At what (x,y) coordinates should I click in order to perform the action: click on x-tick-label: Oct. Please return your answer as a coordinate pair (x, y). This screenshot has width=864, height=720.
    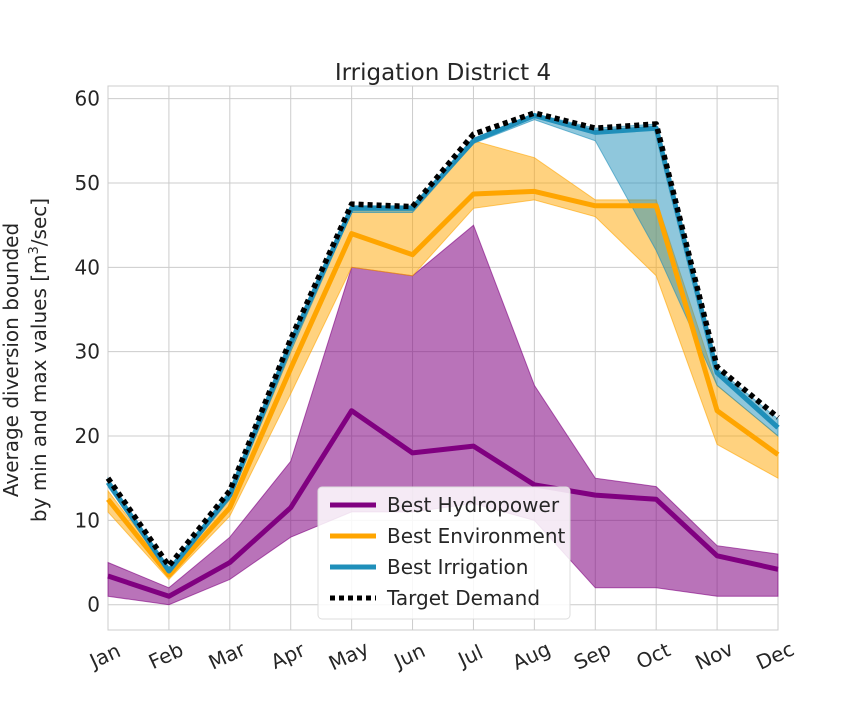
    Looking at the image, I should click on (653, 655).